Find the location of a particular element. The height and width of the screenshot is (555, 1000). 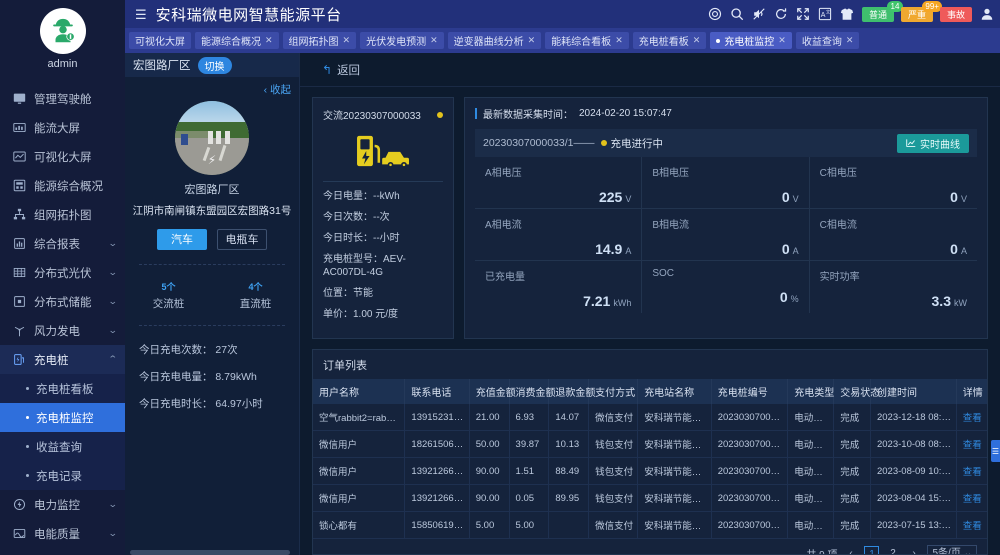

target-icon is located at coordinates (715, 14).